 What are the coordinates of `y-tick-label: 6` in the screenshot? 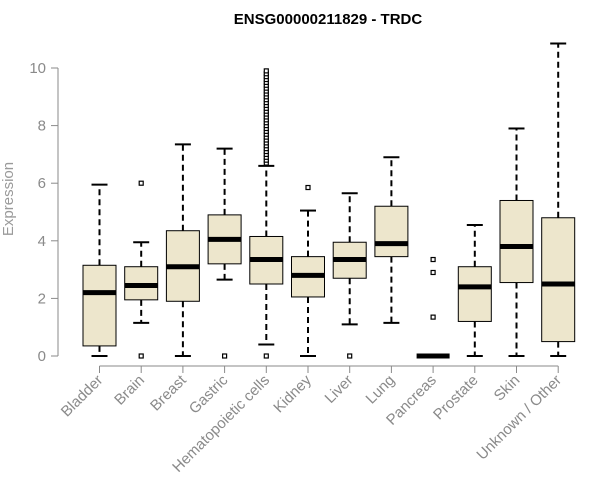 It's located at (42, 183).